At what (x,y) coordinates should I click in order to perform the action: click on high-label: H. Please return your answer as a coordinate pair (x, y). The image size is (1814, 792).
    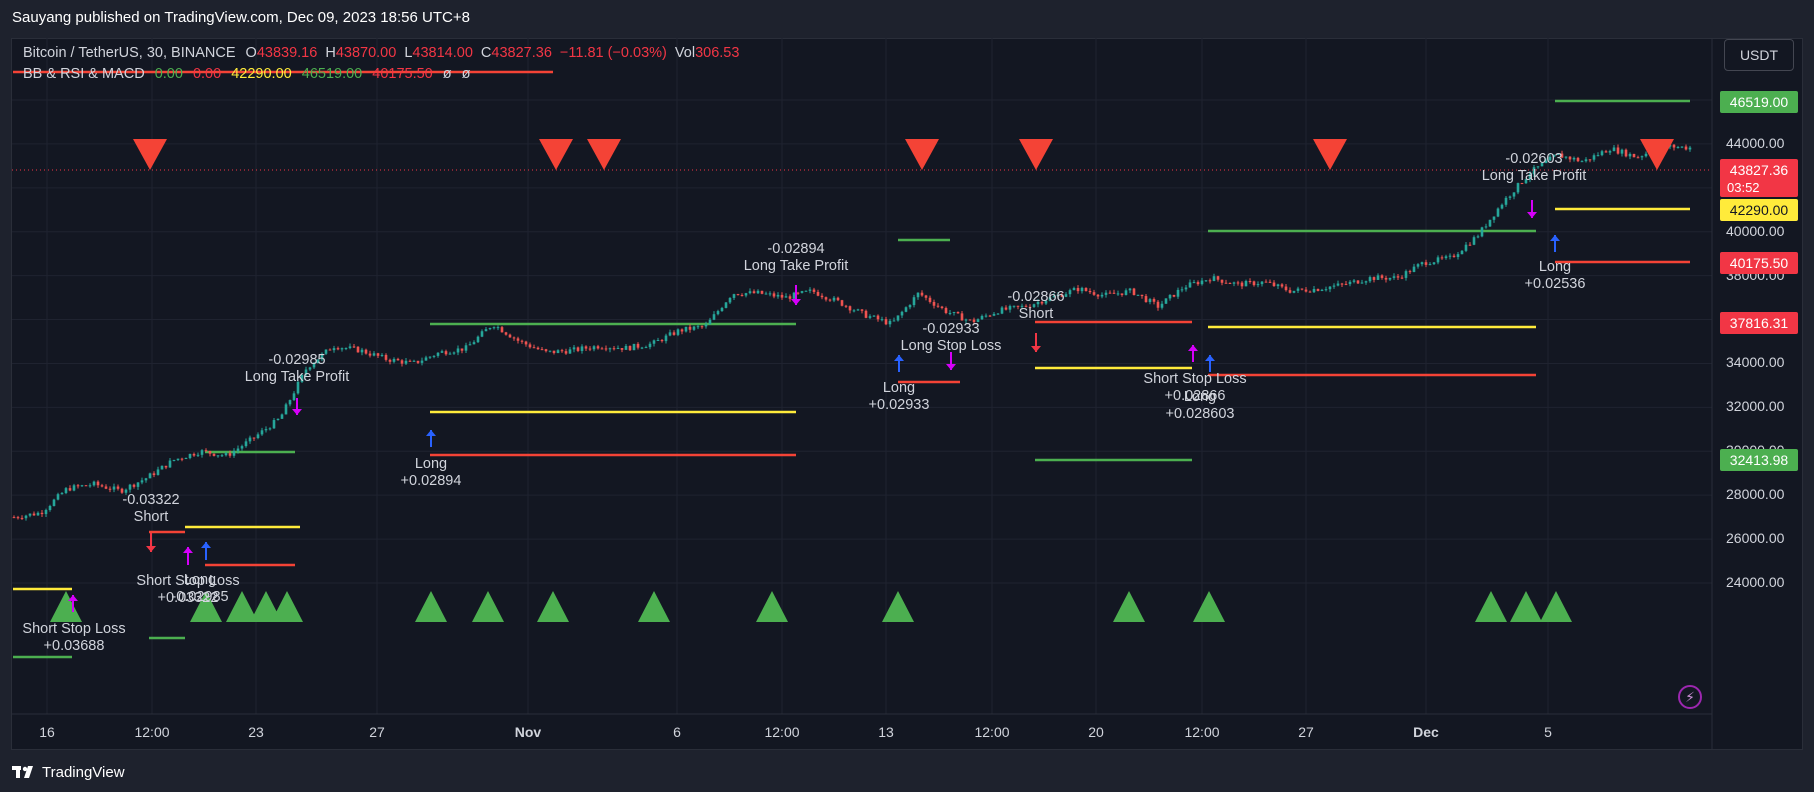
    Looking at the image, I should click on (330, 53).